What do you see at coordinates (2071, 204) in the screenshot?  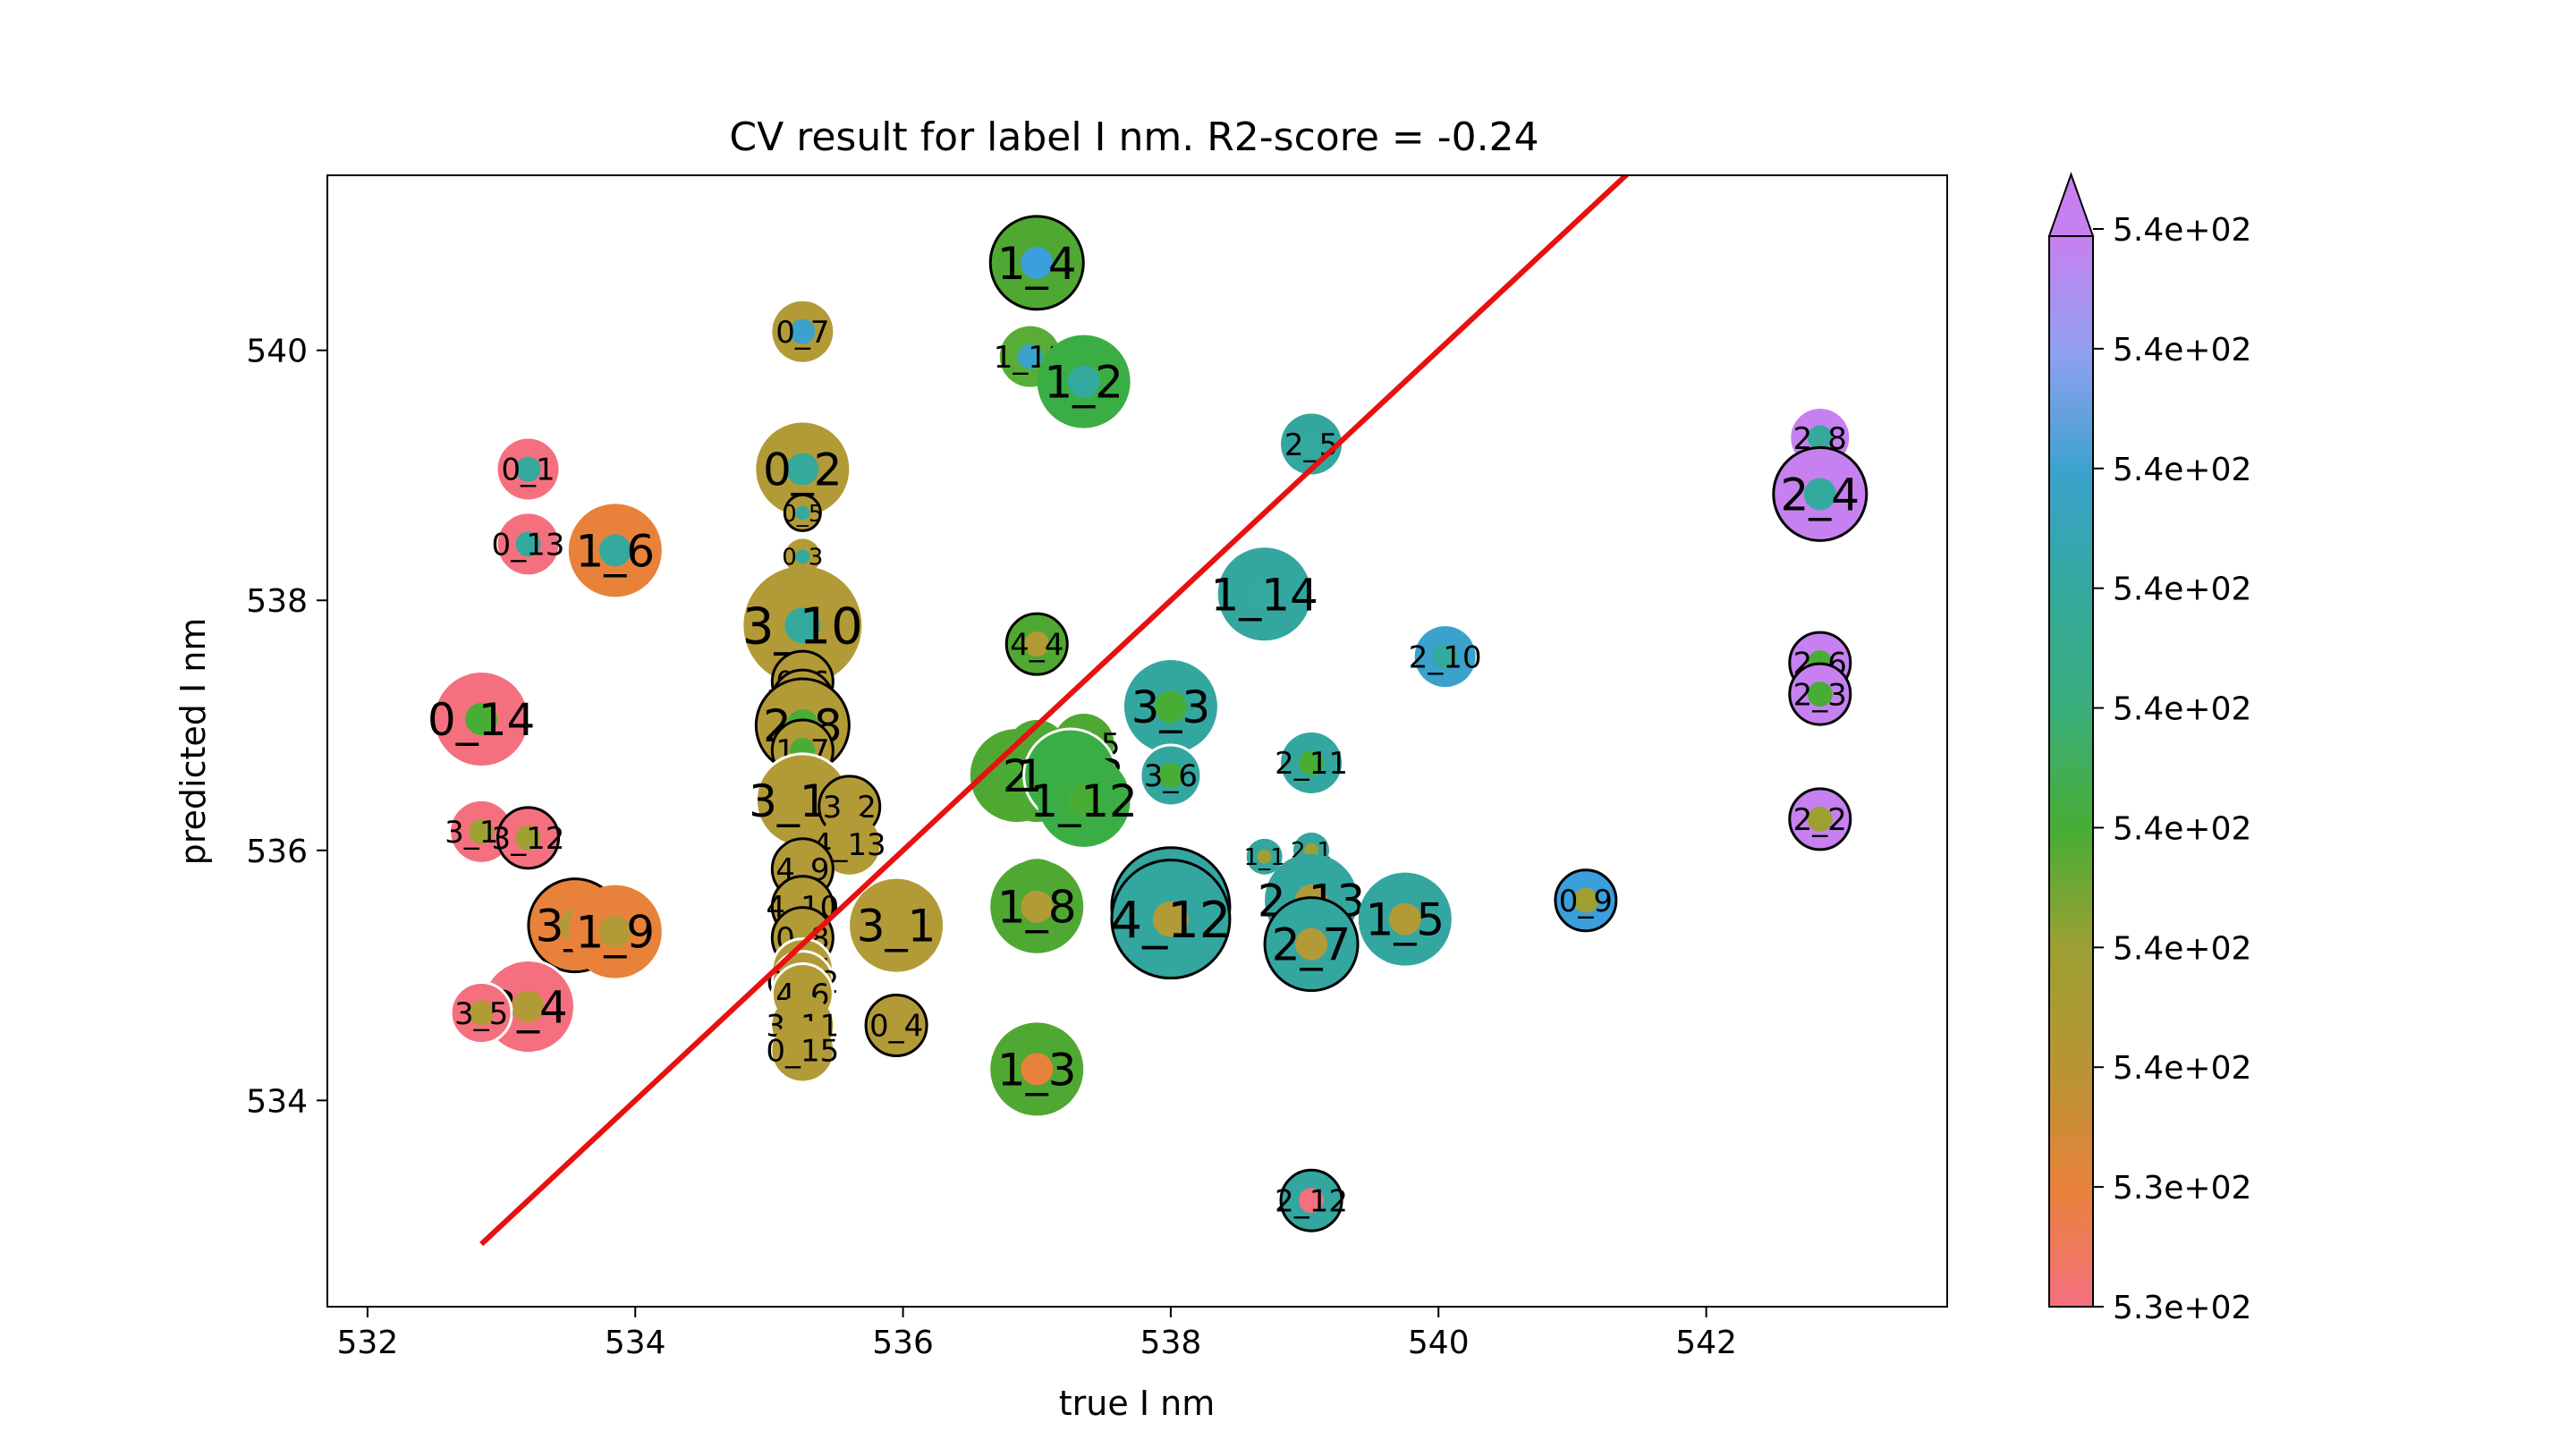 I see `colorbar-extend-arrow` at bounding box center [2071, 204].